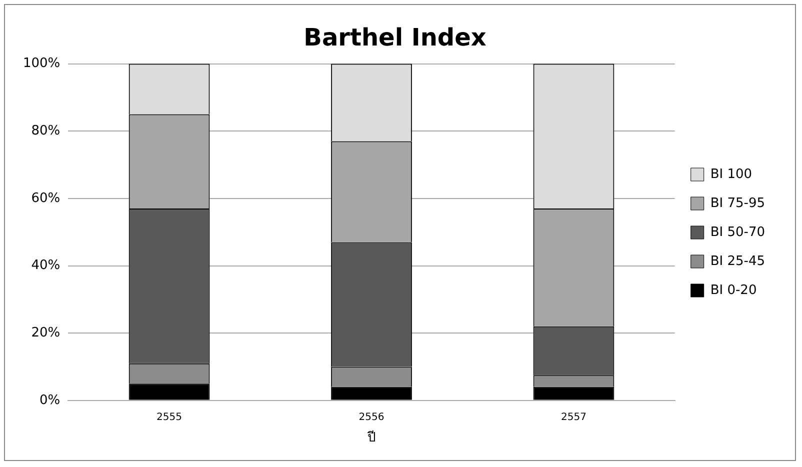 This screenshot has width=802, height=467. What do you see at coordinates (738, 203) in the screenshot?
I see `legend-label: BI 75-95` at bounding box center [738, 203].